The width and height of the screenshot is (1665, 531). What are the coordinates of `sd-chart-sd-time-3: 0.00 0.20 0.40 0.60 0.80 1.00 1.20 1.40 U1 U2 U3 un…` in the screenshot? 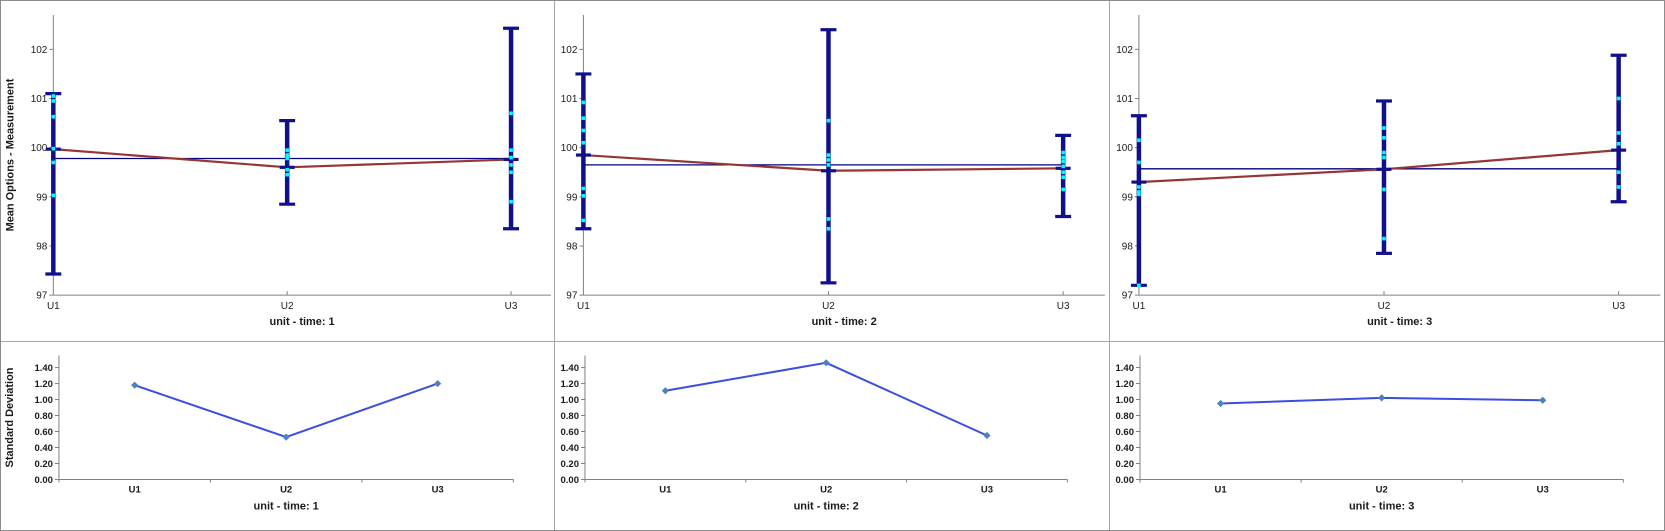 It's located at (1369, 434).